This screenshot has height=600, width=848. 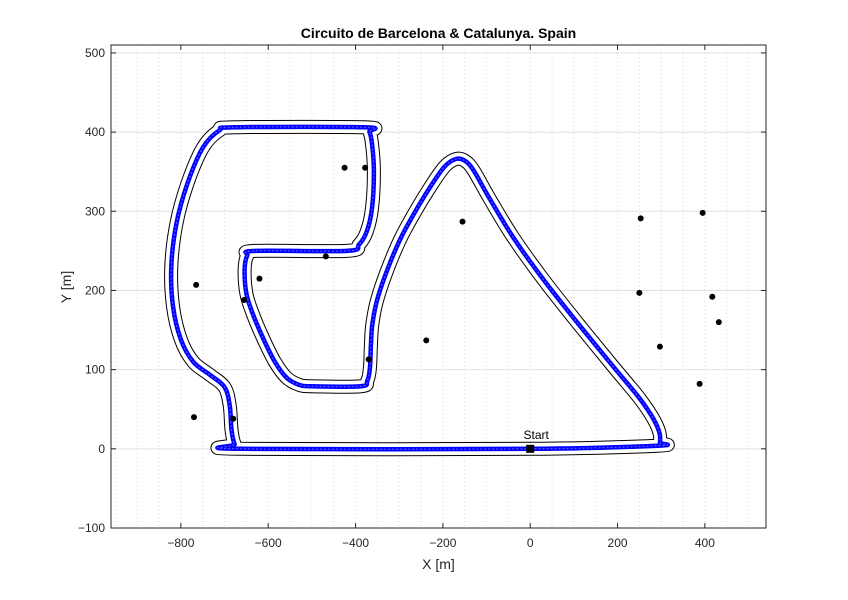 I want to click on x-axis-label: X [m], so click(x=438, y=564).